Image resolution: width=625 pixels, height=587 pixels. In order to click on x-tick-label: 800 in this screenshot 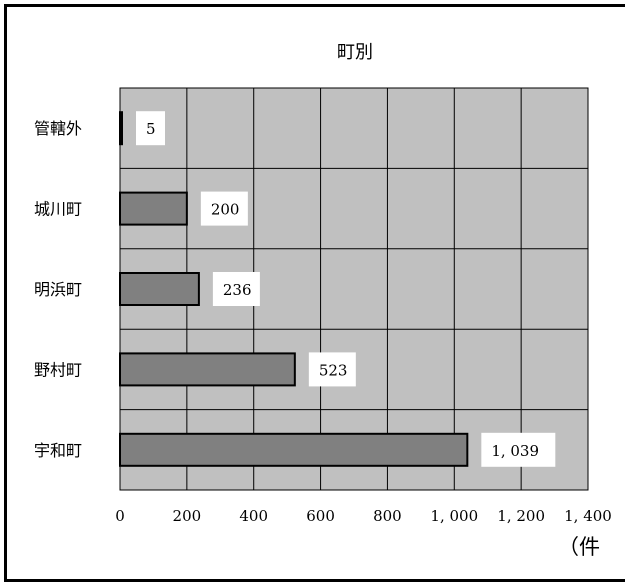, I will do `click(387, 516)`.